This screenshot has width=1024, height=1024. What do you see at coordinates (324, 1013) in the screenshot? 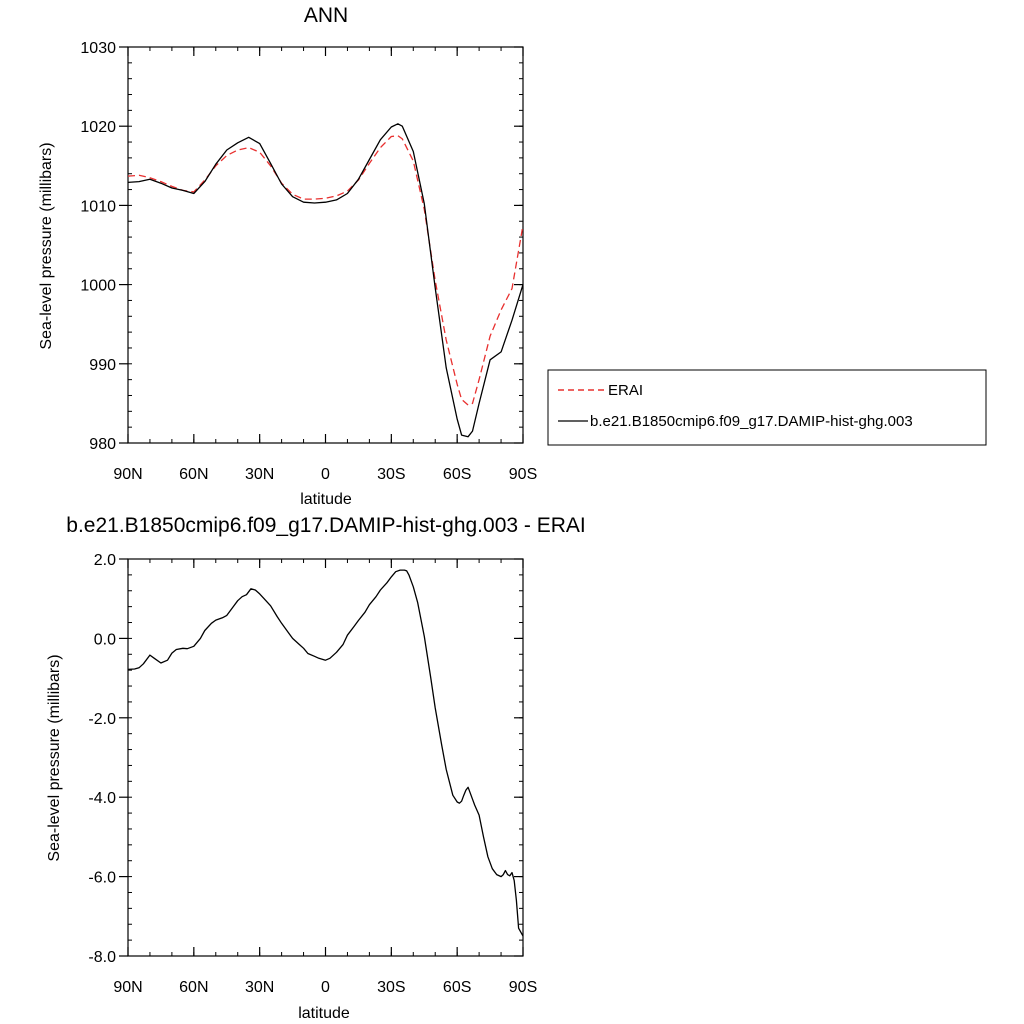
I see `bottom-chart-xlabel: latitude` at bounding box center [324, 1013].